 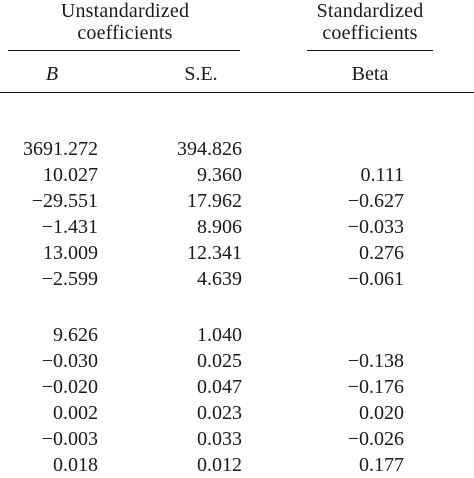 What do you see at coordinates (370, 11) in the screenshot?
I see `standardized-header-line1: Standardized` at bounding box center [370, 11].